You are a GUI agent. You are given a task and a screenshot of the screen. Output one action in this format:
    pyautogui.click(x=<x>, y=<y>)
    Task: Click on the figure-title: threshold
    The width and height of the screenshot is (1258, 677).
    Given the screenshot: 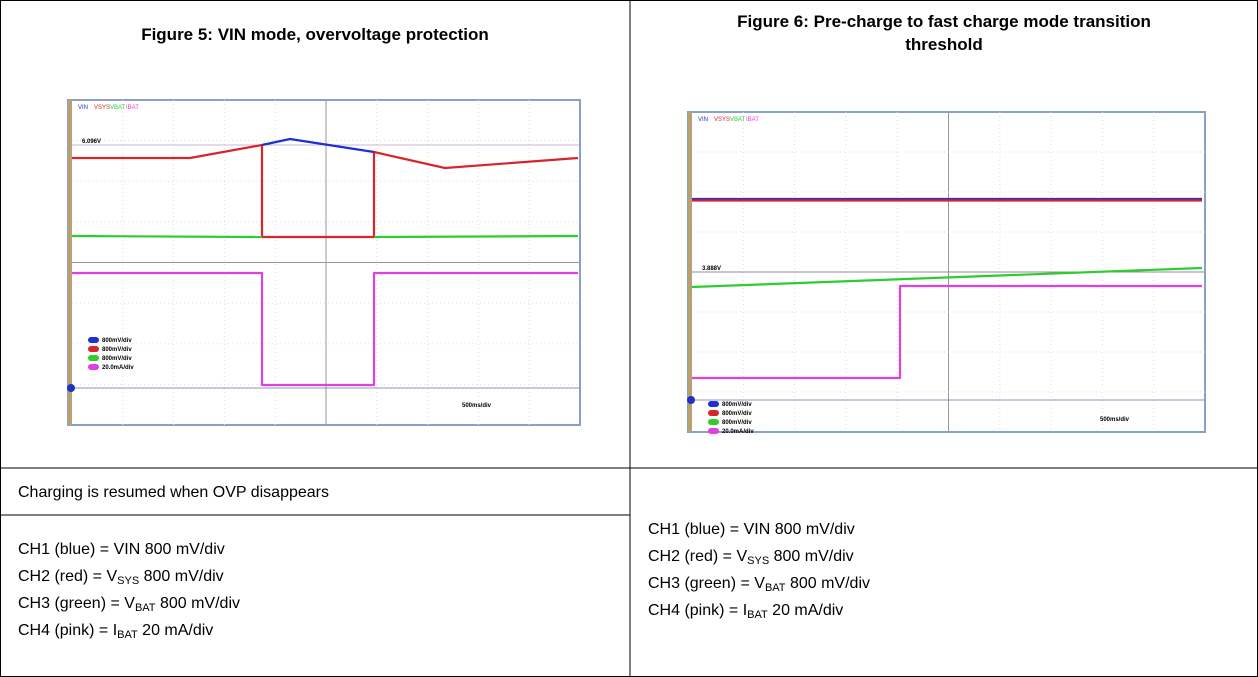 What is the action you would take?
    pyautogui.click(x=943, y=44)
    